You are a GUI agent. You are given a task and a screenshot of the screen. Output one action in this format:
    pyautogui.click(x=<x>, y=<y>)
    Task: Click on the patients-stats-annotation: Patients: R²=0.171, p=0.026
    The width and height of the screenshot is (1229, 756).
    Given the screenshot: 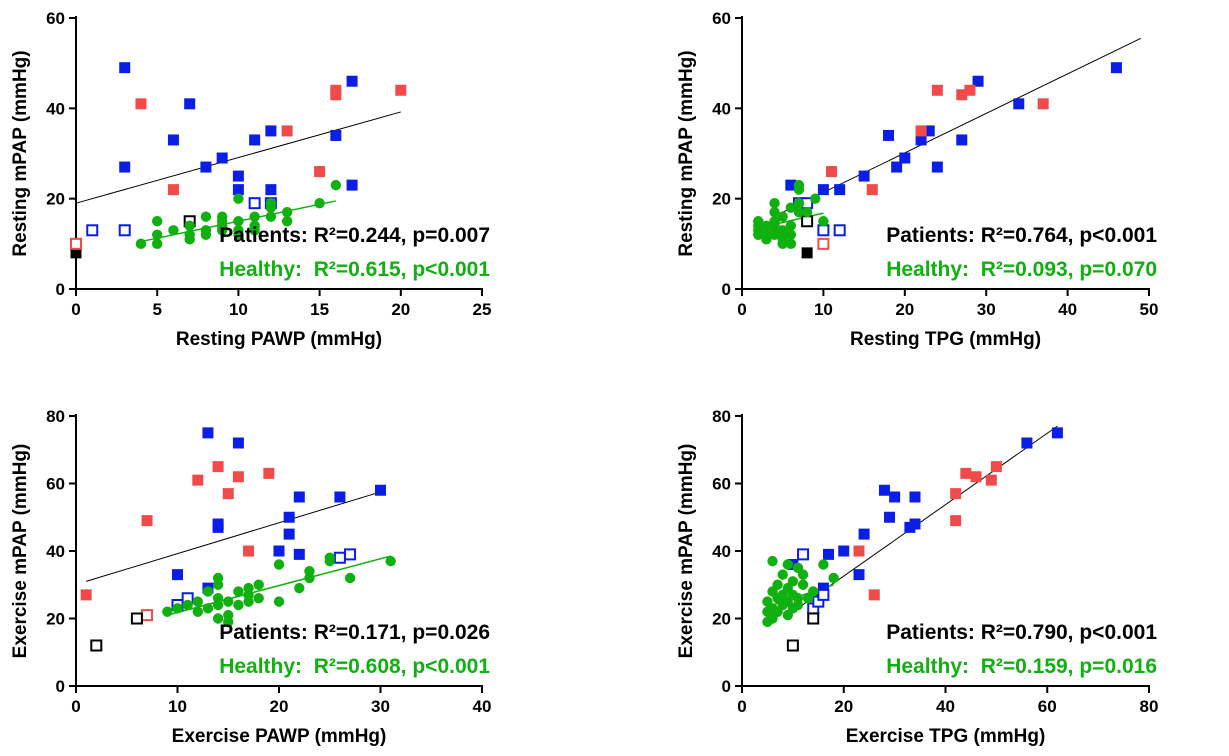 What is the action you would take?
    pyautogui.click(x=354, y=632)
    